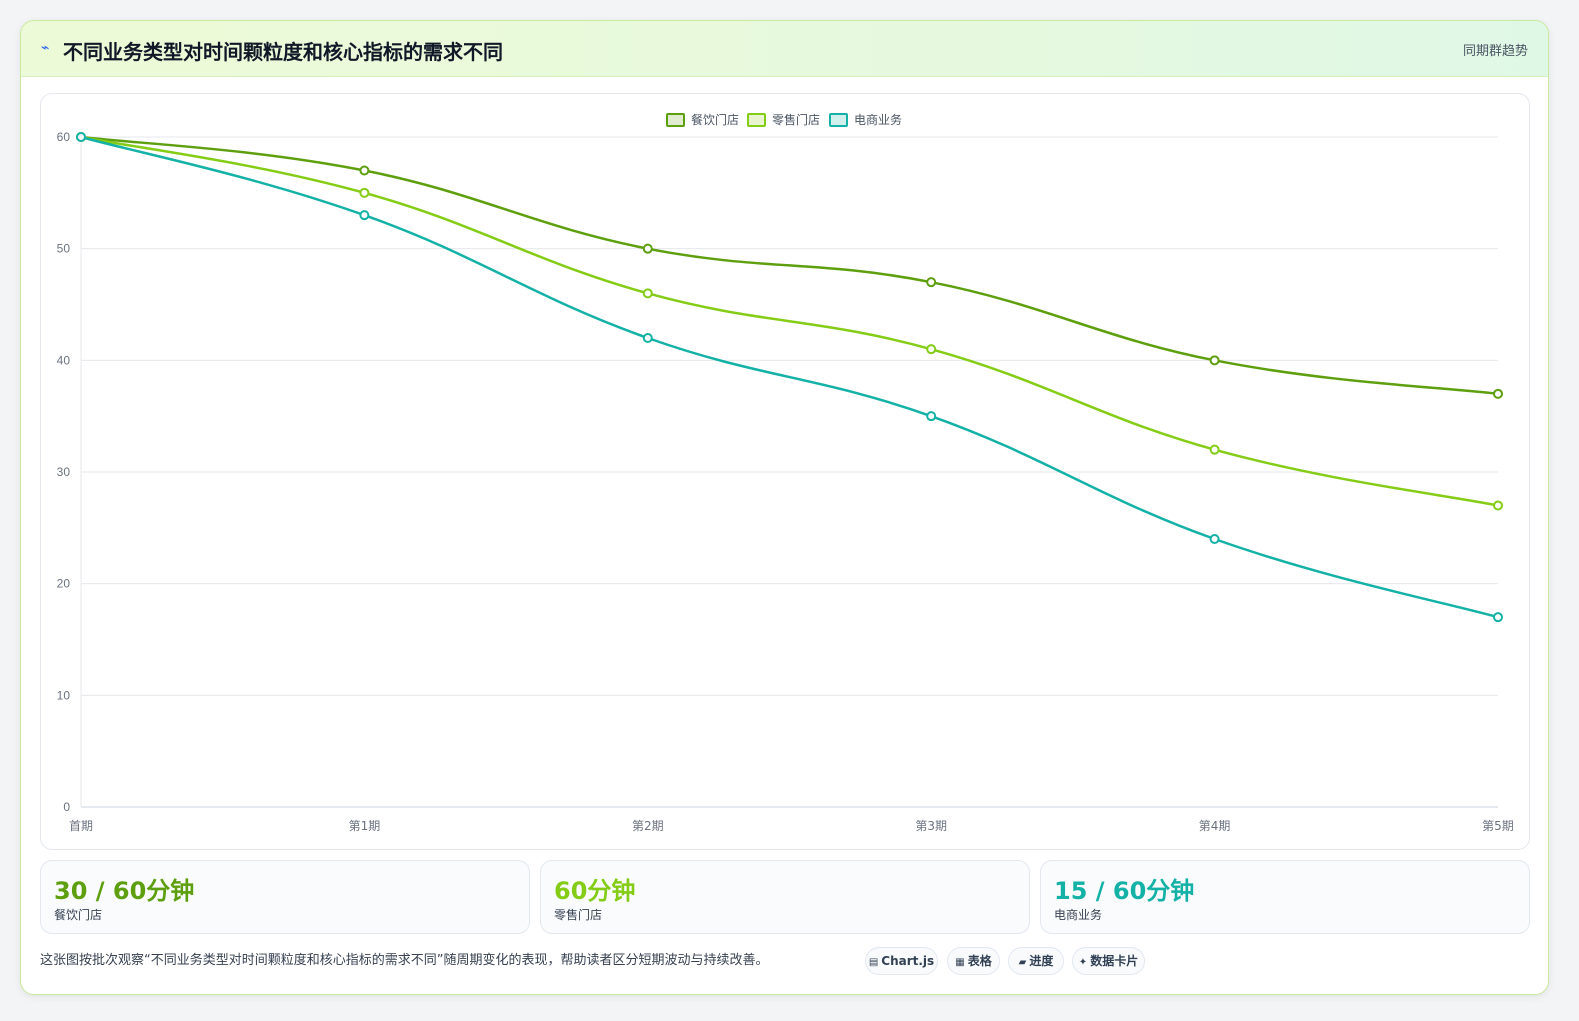 The width and height of the screenshot is (1579, 1021). Describe the element at coordinates (1041, 961) in the screenshot. I see `pill-label: 进度` at that location.